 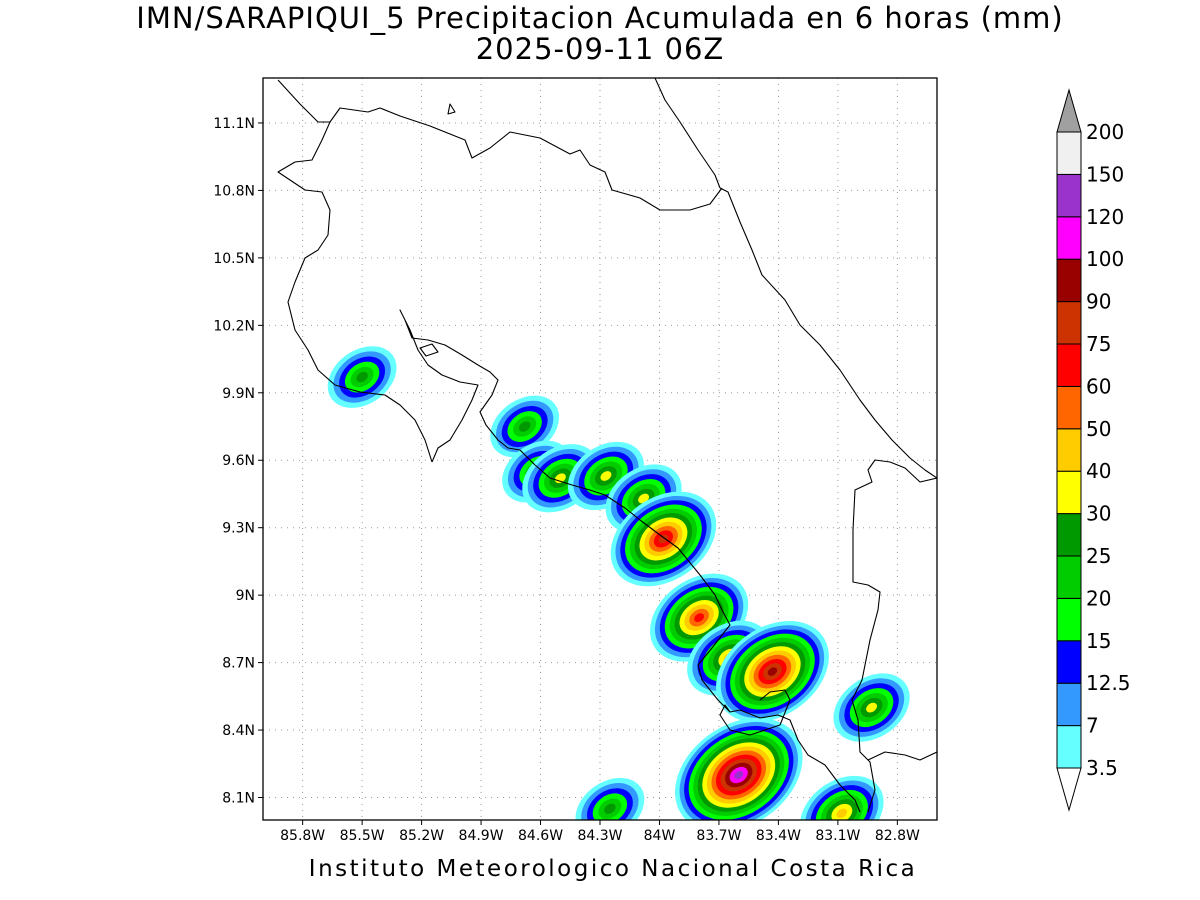 I want to click on lat-tick-label-7: 9N, so click(x=245, y=596).